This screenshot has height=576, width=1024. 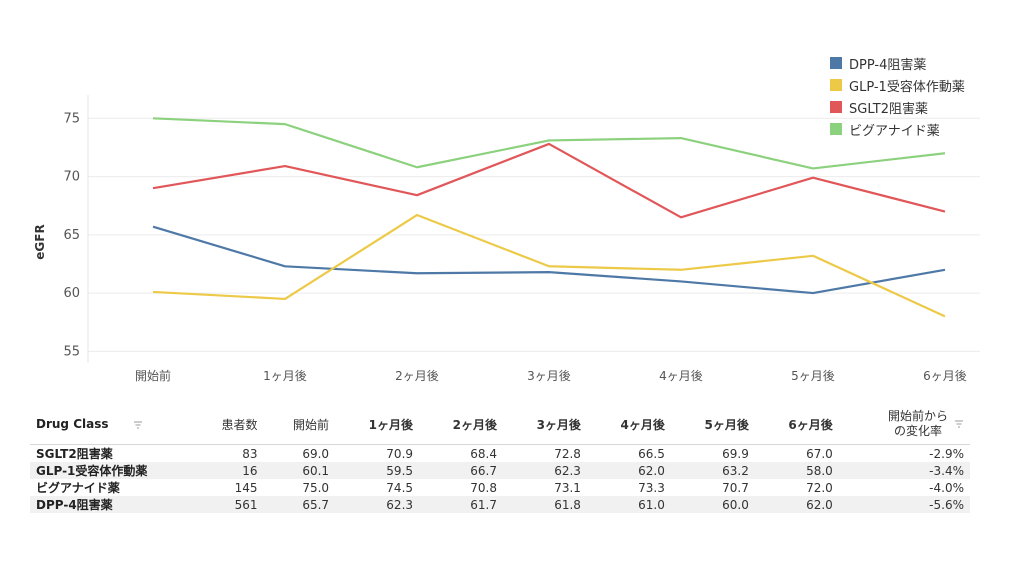 What do you see at coordinates (888, 109) in the screenshot?
I see `legend-label: SGLT2阻害薬` at bounding box center [888, 109].